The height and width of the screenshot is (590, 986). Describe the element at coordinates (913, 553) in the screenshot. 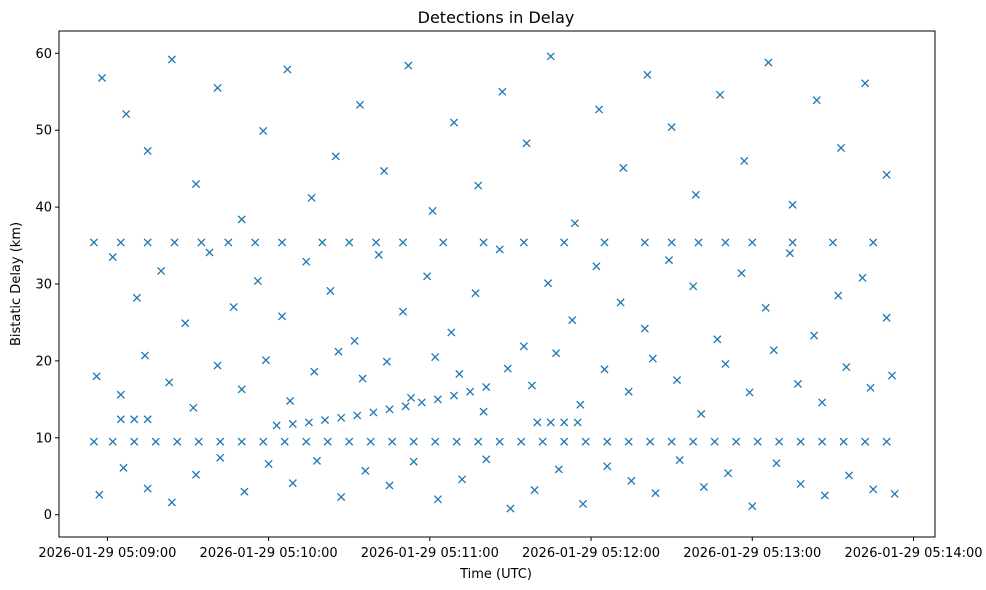

I see `x-tick-label: 2026-01-29 05:14:00` at that location.